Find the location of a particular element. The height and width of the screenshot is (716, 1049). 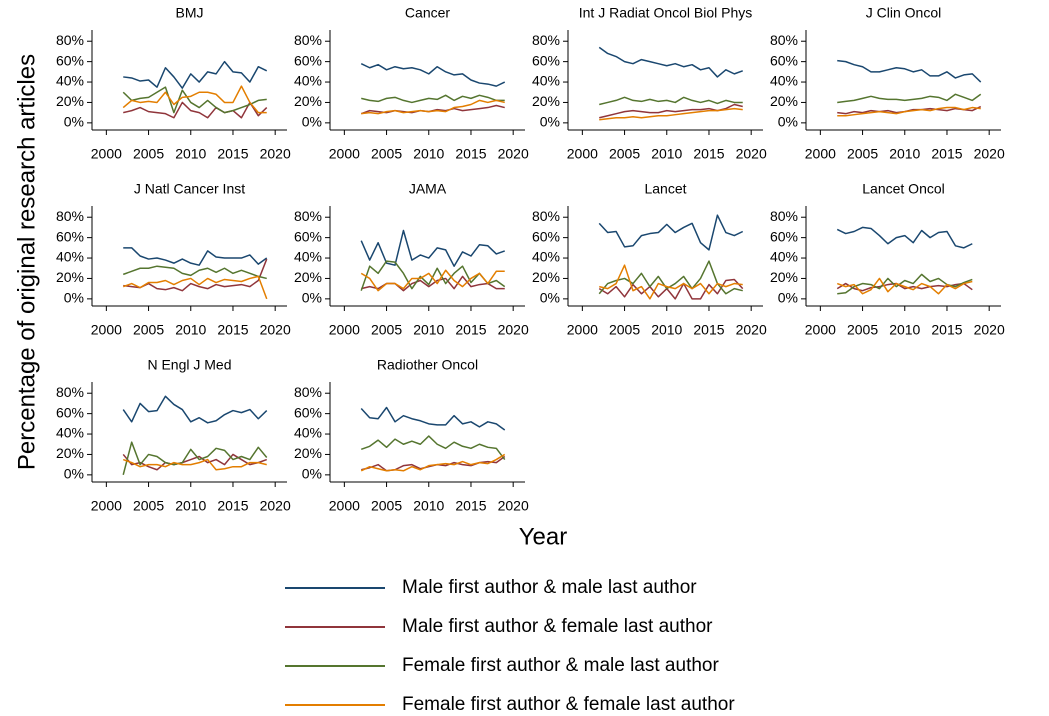

panel-title: J Natl Cancer Inst is located at coordinates (189, 189).